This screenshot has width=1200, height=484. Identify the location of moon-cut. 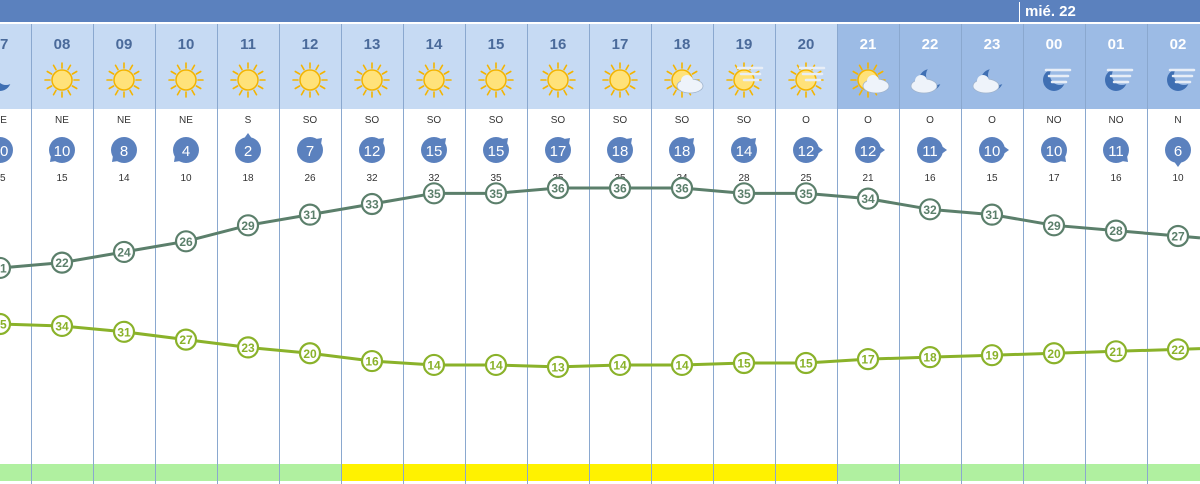
(8, 75).